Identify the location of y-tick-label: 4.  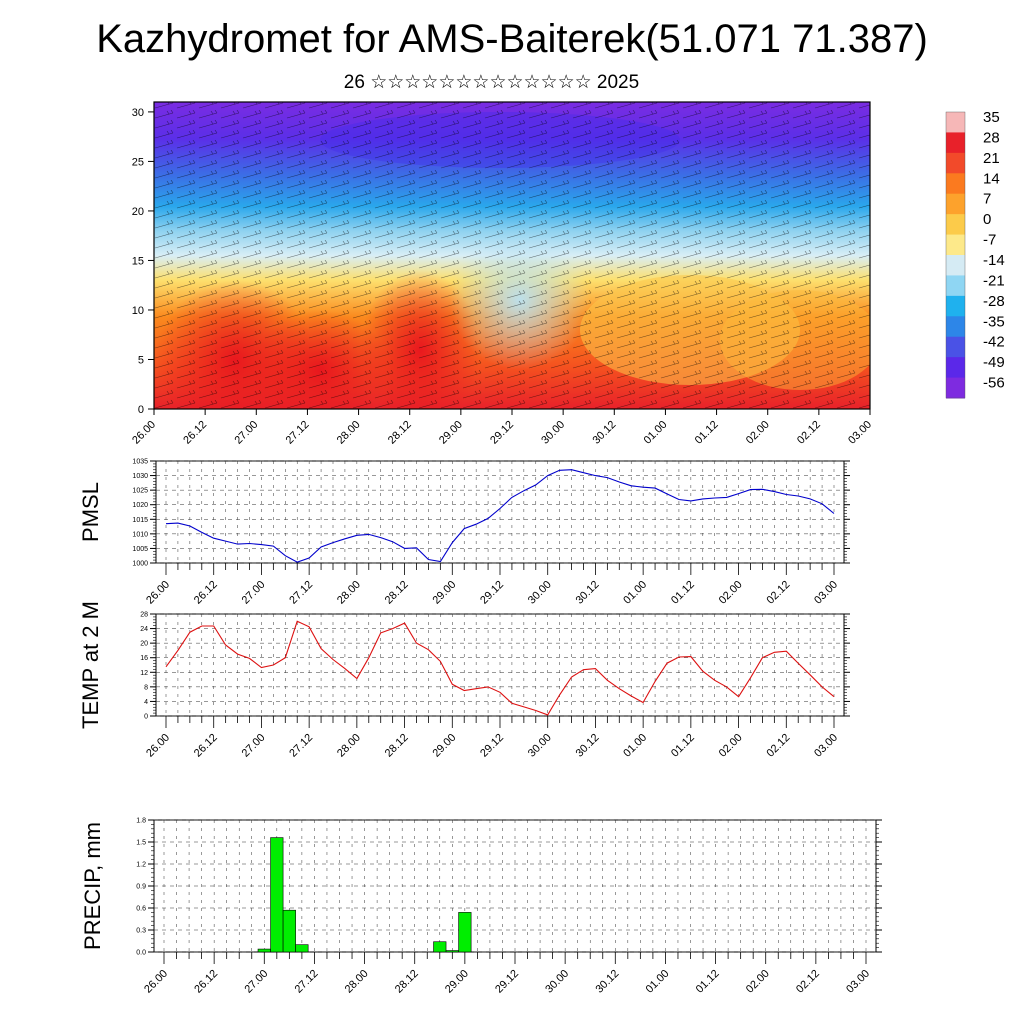
(146, 702).